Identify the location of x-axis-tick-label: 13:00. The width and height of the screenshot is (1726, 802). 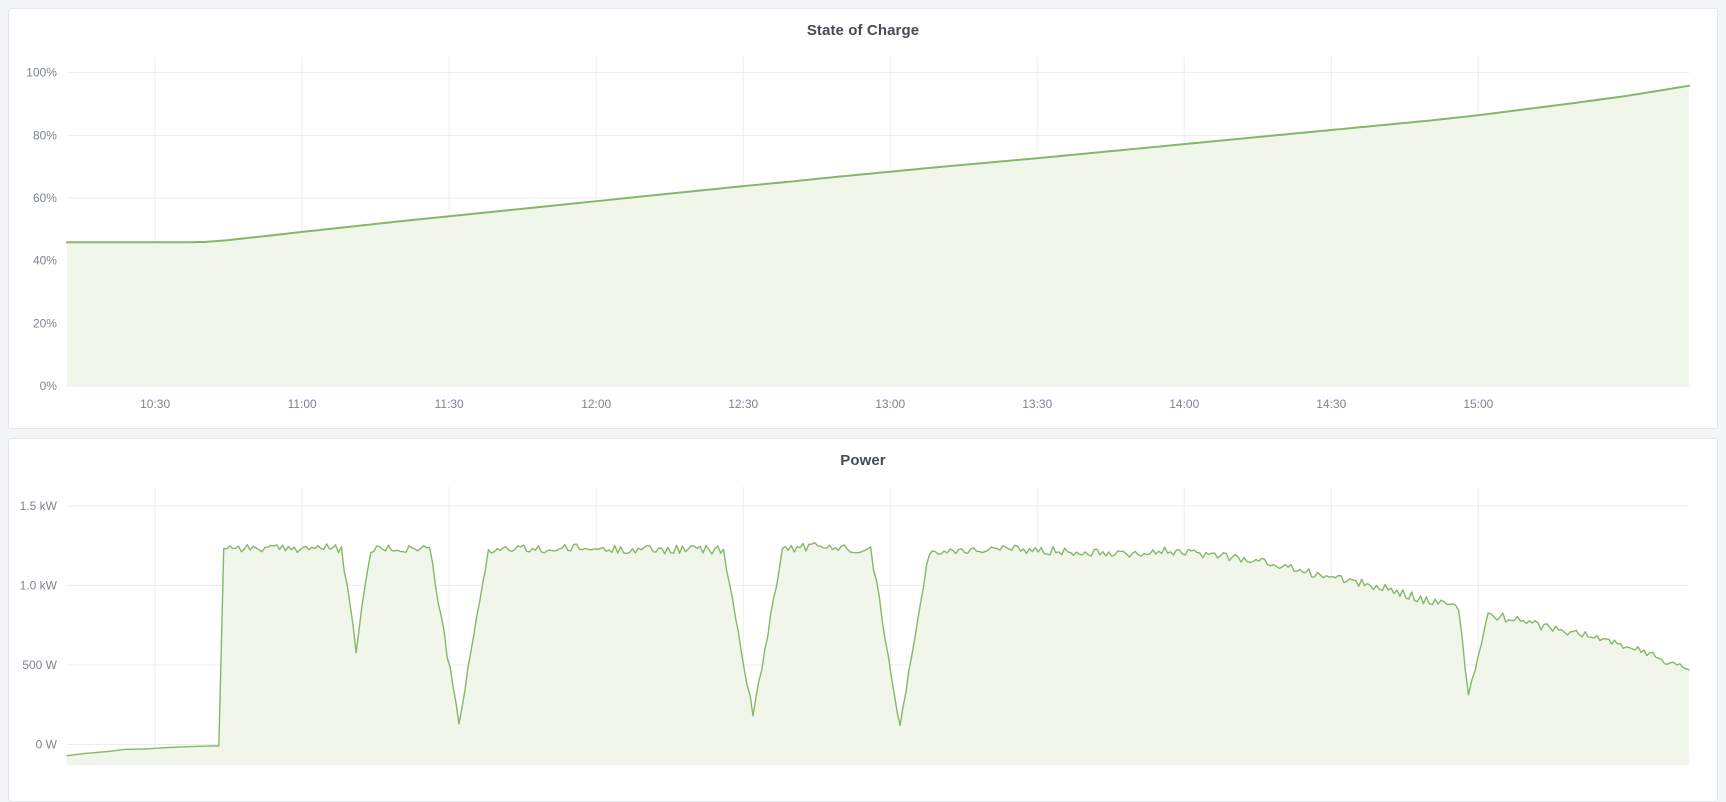
(890, 404).